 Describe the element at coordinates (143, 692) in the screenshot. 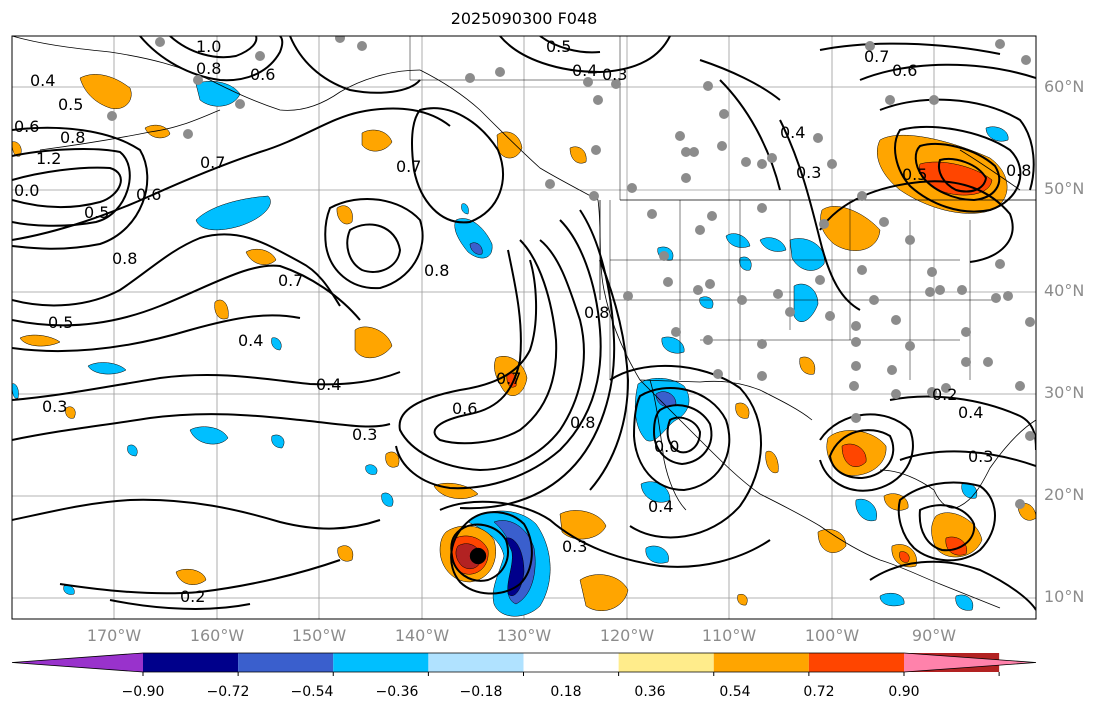

I see `colorbar-tick-label: −0.90` at that location.